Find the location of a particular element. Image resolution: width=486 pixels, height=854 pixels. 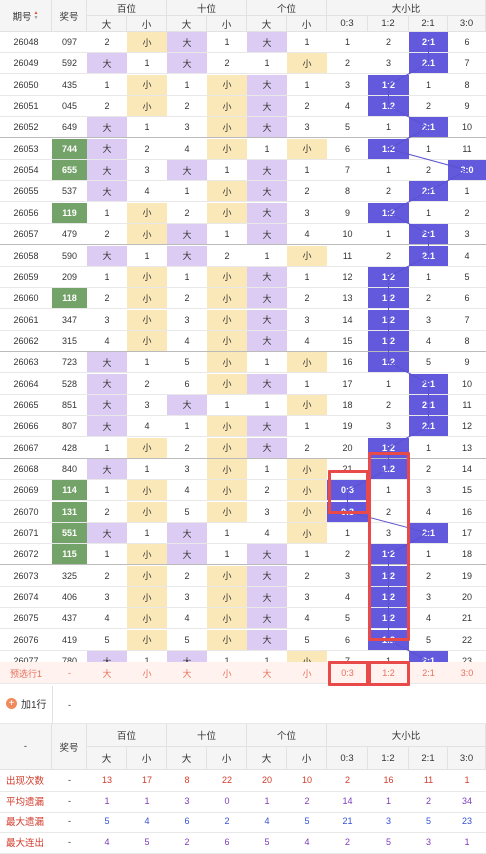

sub-header-4: 大 is located at coordinates (267, 758).